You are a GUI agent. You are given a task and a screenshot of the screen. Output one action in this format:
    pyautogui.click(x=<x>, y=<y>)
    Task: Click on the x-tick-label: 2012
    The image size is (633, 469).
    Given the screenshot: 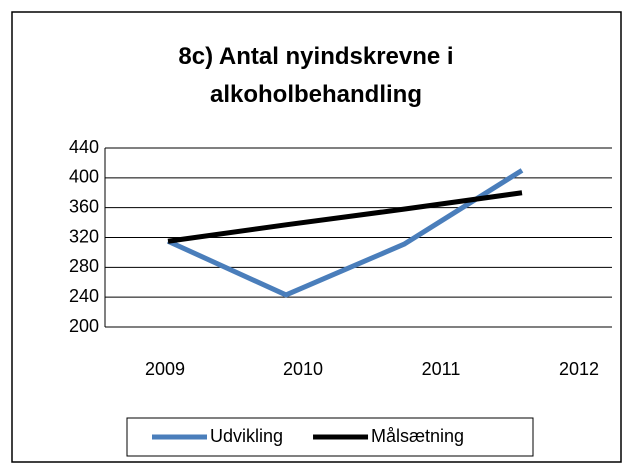 What is the action you would take?
    pyautogui.click(x=579, y=369)
    